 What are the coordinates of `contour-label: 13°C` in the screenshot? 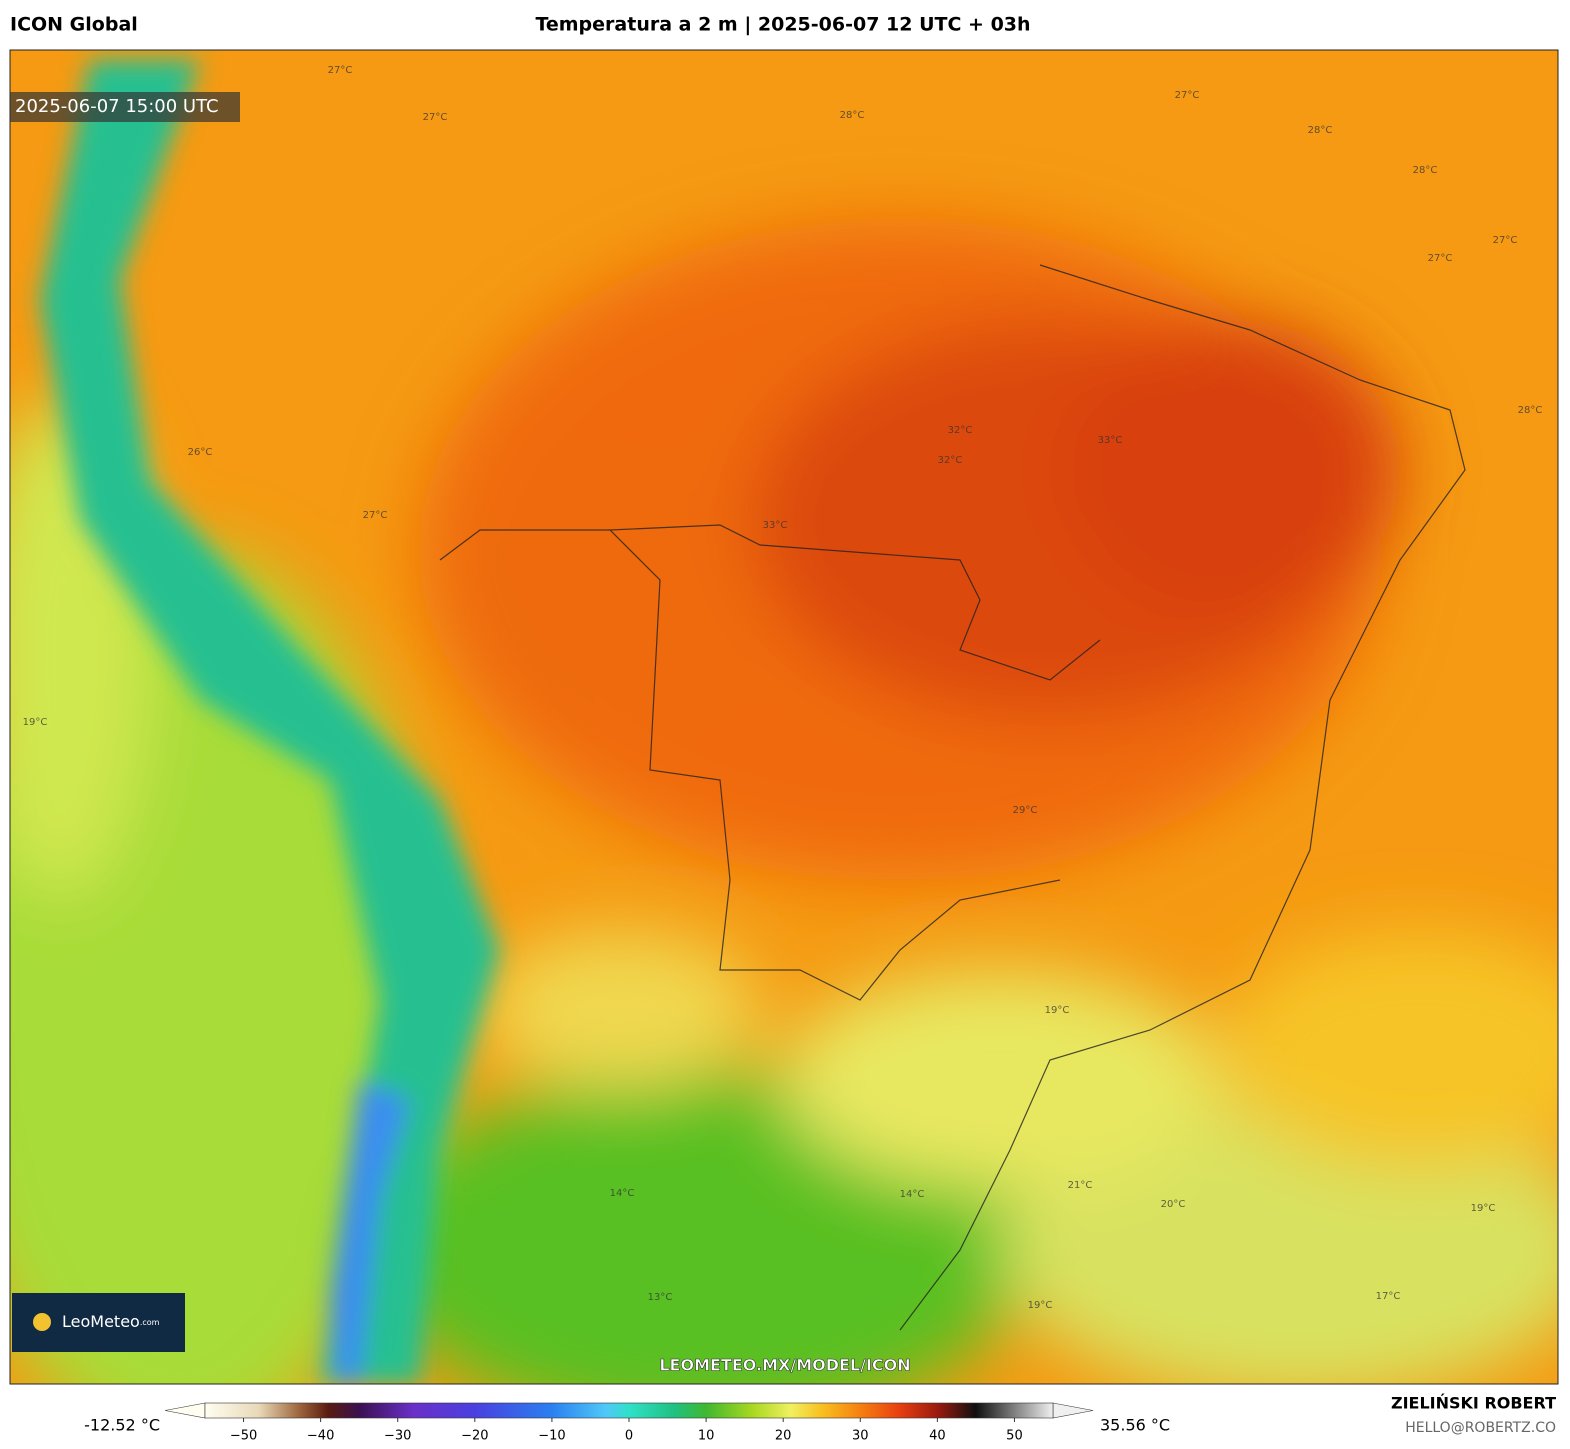 It's located at (660, 1297).